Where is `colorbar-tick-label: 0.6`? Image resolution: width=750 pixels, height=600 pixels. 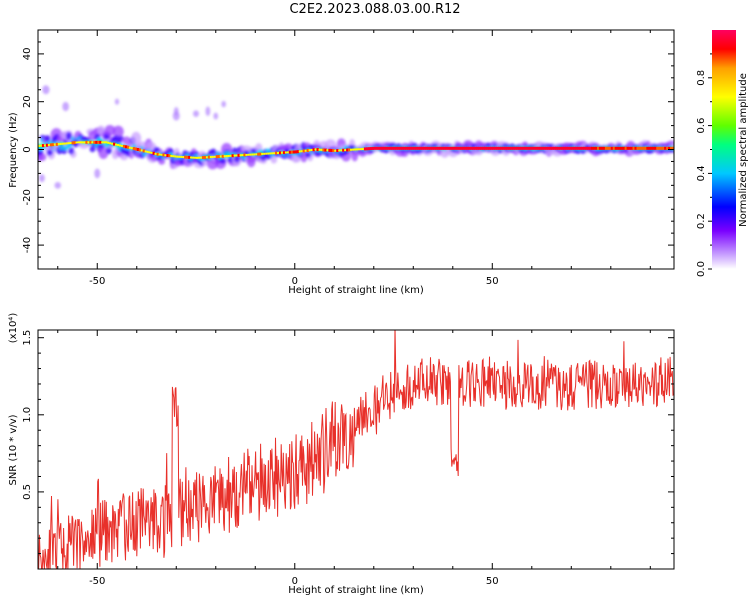
colorbar-tick-label: 0.6 is located at coordinates (701, 126).